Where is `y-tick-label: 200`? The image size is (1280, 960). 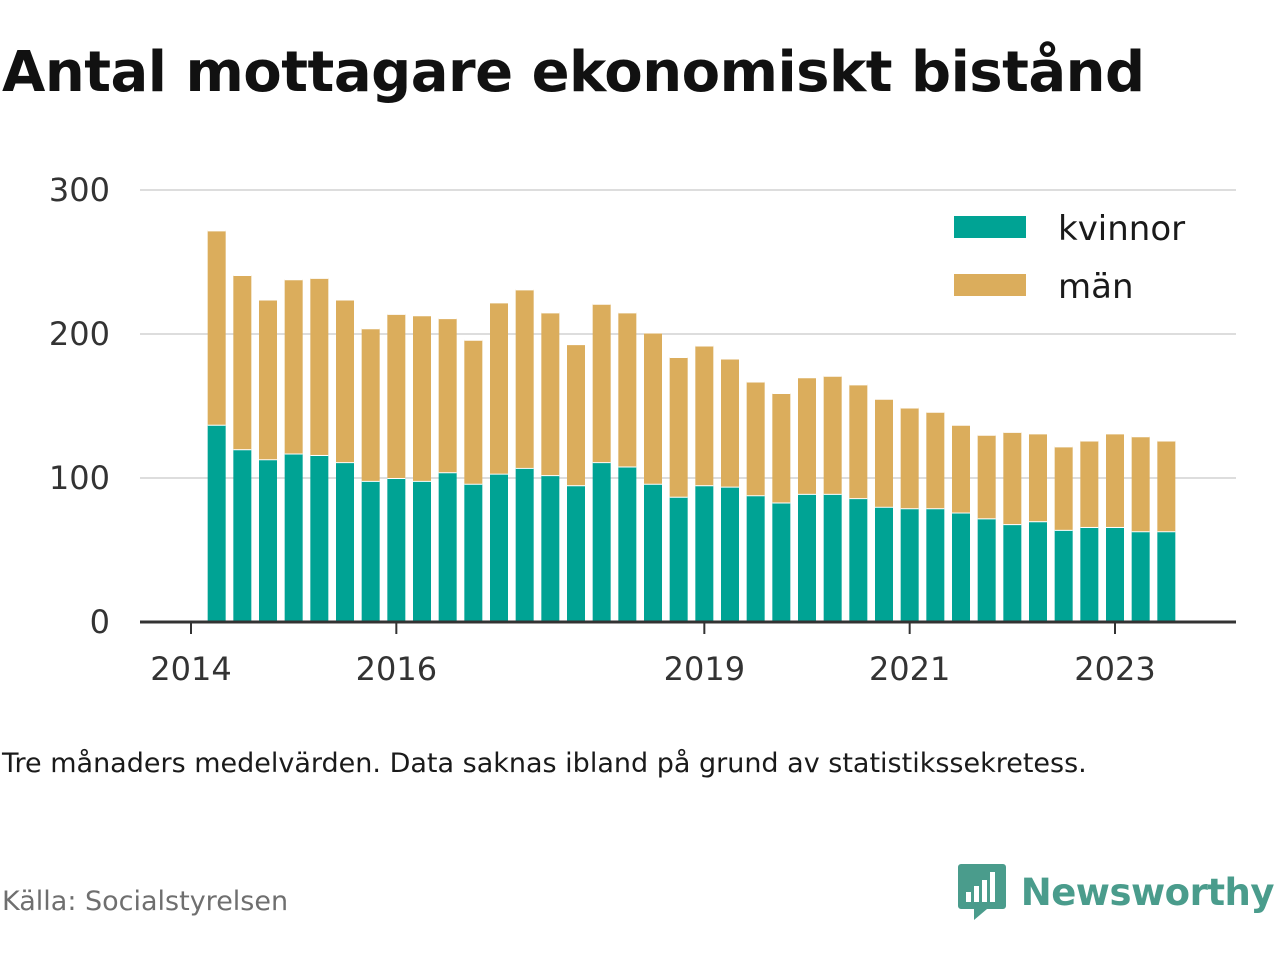
y-tick-label: 200 is located at coordinates (79, 334).